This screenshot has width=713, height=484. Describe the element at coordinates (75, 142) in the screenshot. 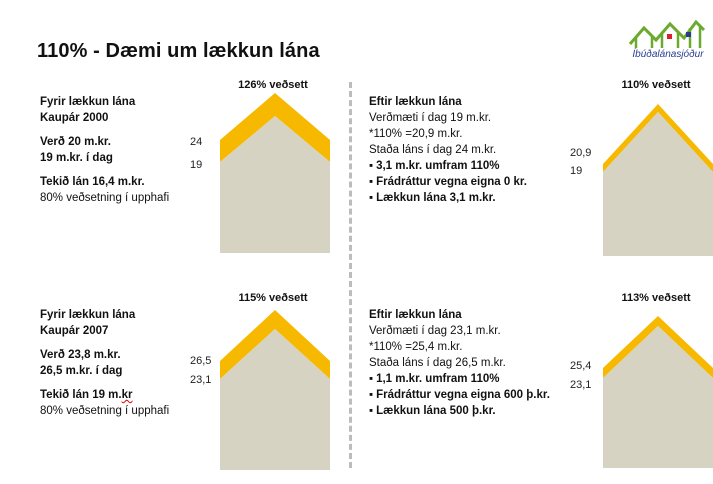

I see `left-top-line1: Verð 20 m.kr.` at that location.